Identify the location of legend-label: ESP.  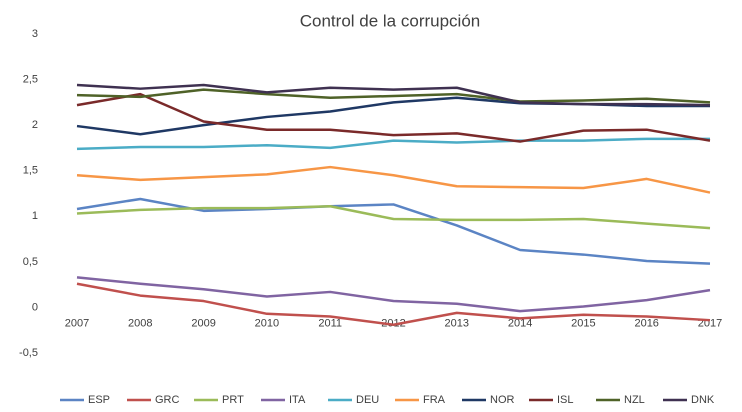
(99, 400).